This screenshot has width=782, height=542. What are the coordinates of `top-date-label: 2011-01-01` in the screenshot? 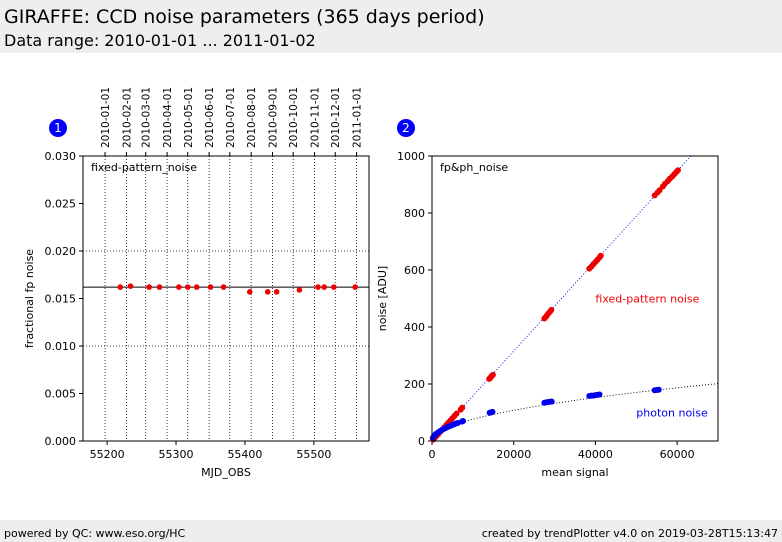 It's located at (358, 117).